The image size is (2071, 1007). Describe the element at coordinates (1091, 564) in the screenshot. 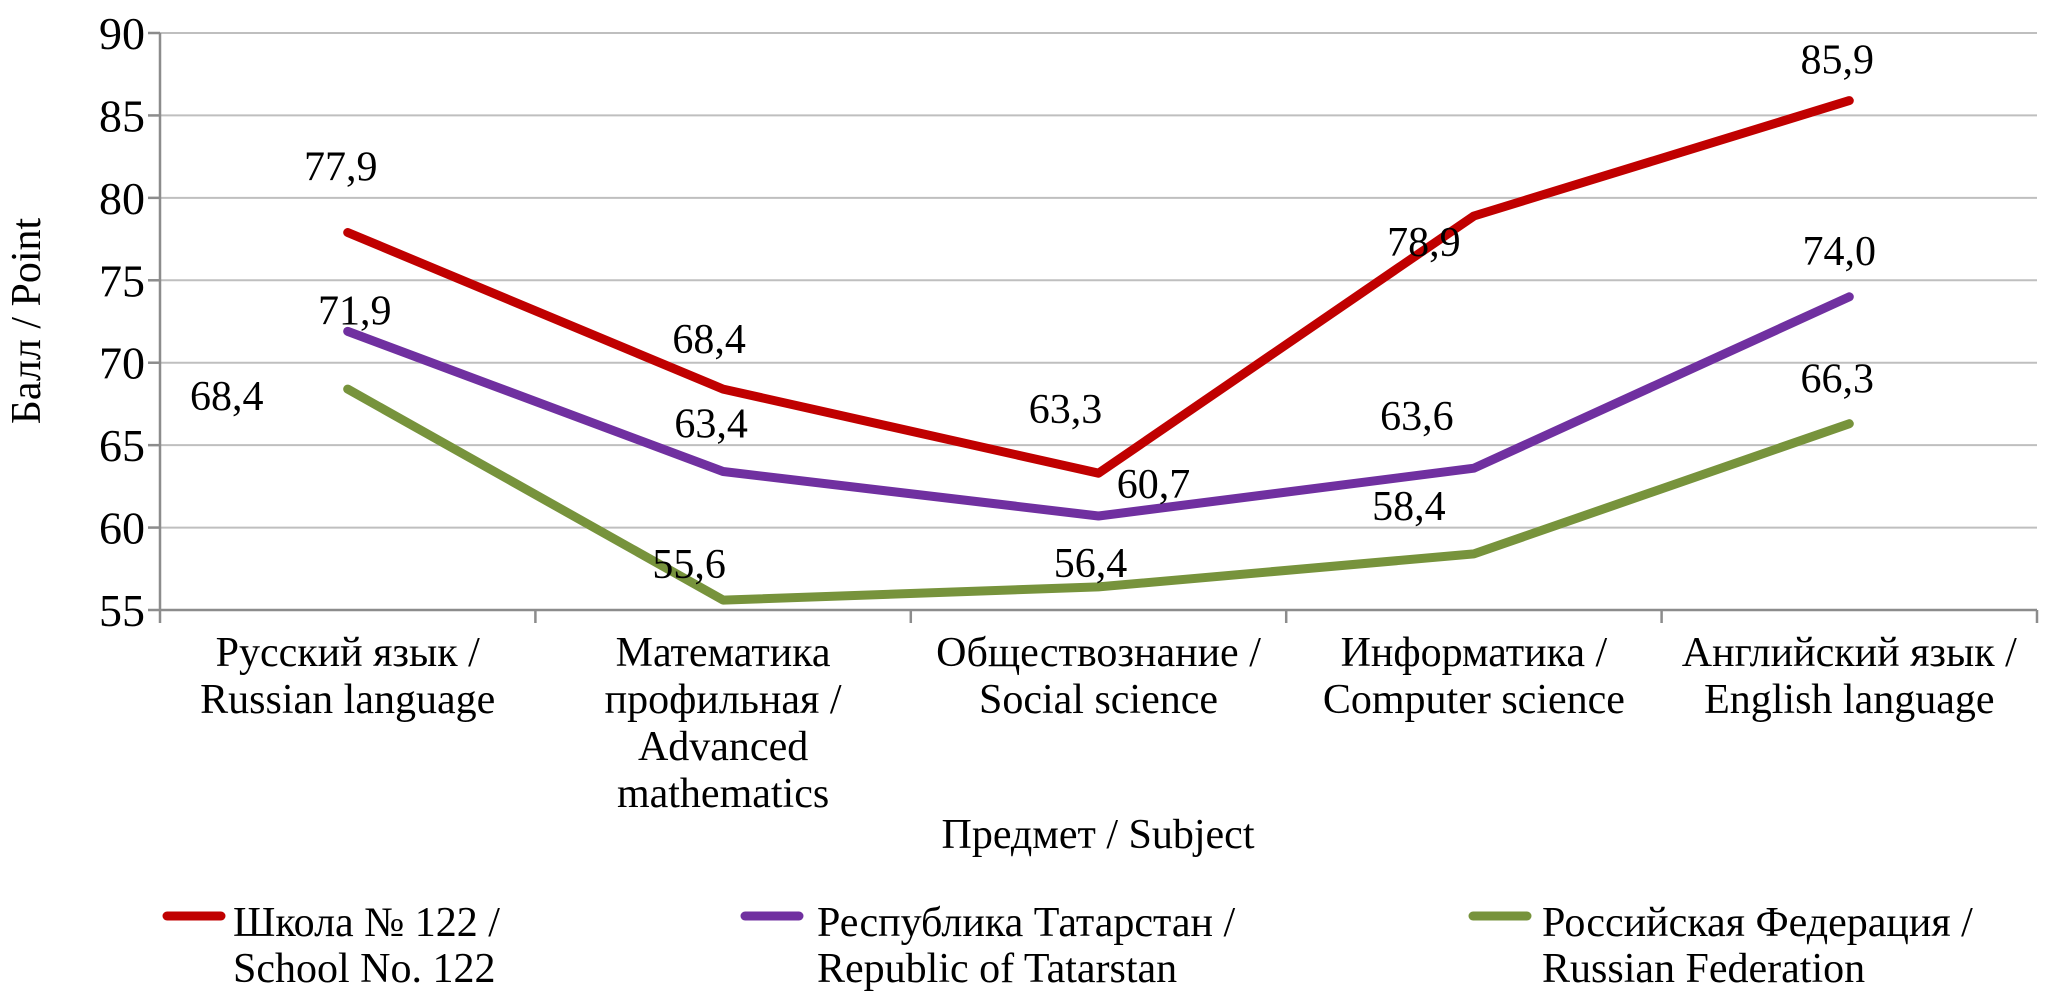

I see `data-label-russian-federation-social-science: 56,4` at that location.